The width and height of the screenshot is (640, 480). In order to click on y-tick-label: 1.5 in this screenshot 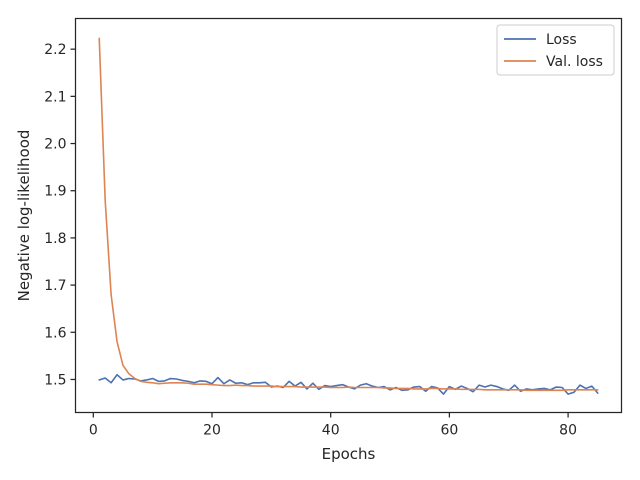, I will do `click(55, 380)`.